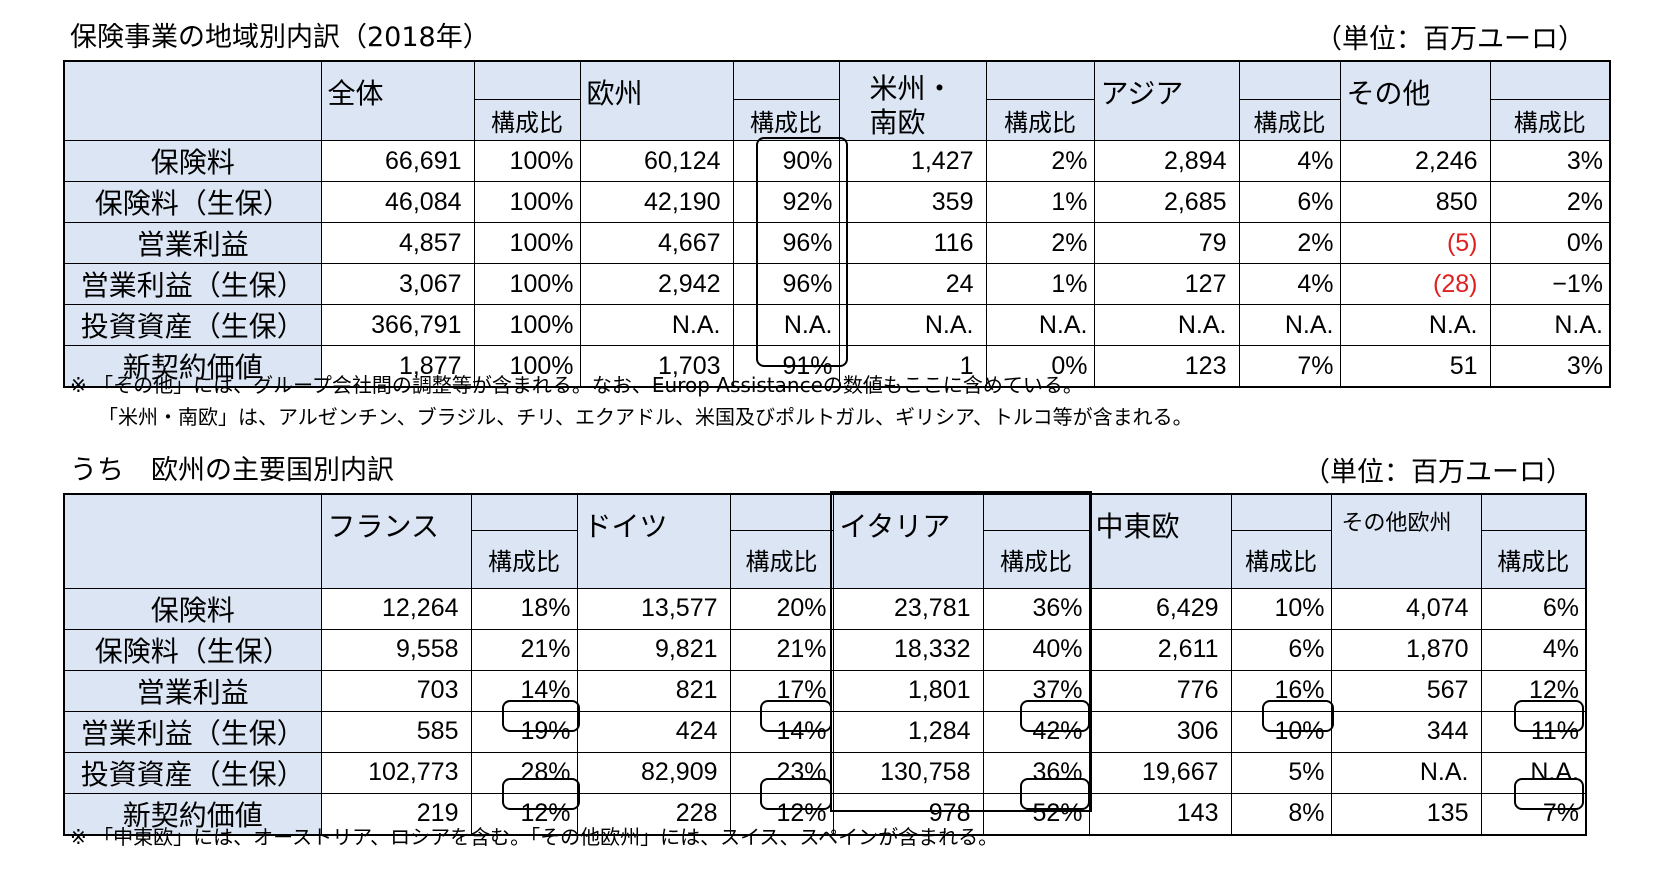 The height and width of the screenshot is (872, 1665). Describe the element at coordinates (396, 731) in the screenshot. I see `value-cell: 585` at that location.